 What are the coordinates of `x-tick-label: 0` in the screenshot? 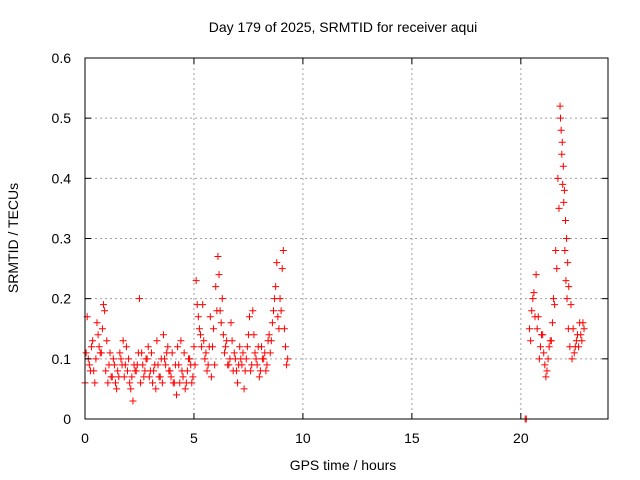 It's located at (85, 438).